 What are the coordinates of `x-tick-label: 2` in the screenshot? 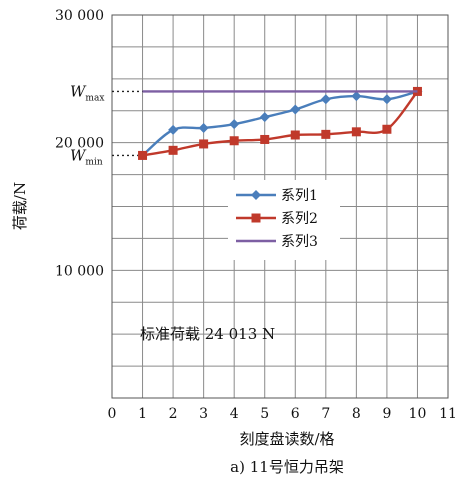 It's located at (173, 414).